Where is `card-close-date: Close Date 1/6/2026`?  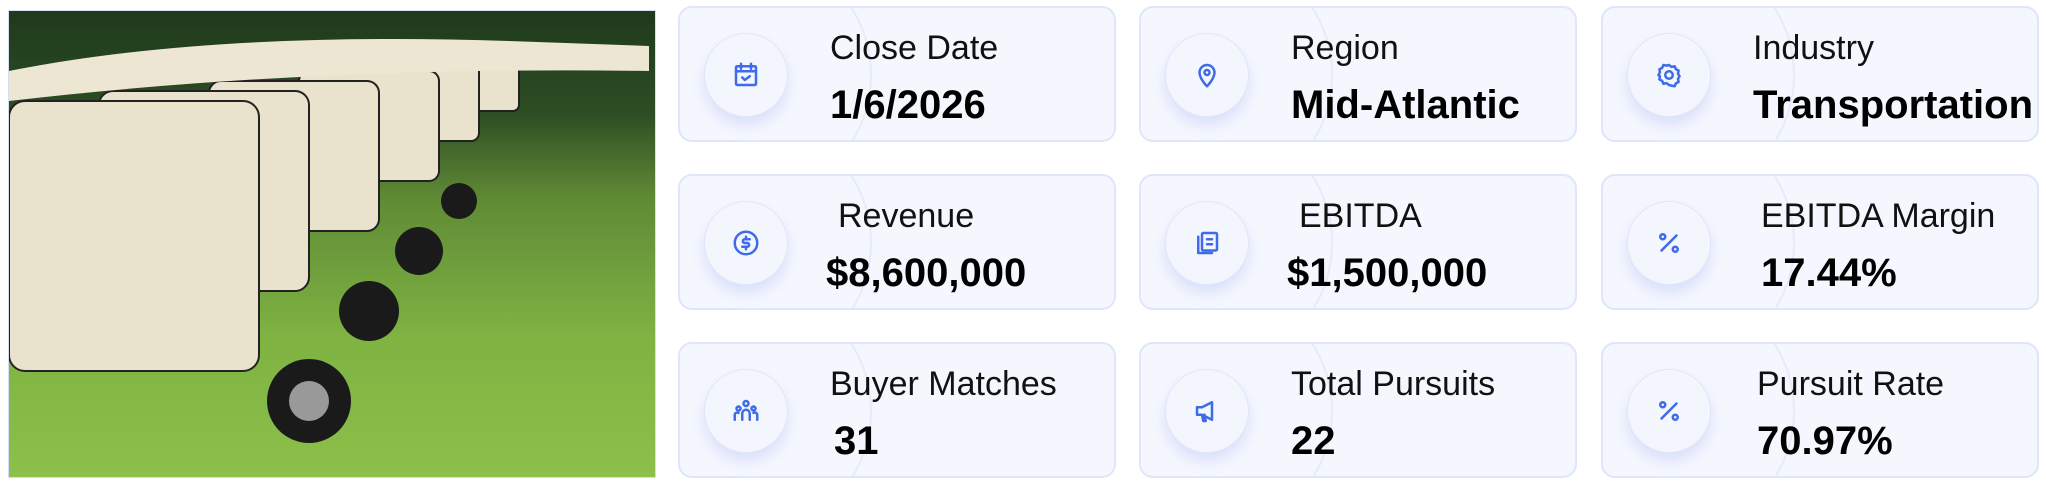
card-close-date: Close Date 1/6/2026 is located at coordinates (897, 74).